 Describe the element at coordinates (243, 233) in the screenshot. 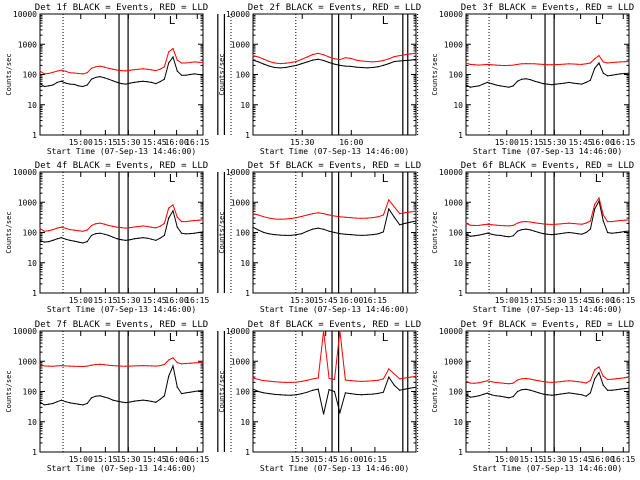

I see `y-tick-label: 100` at that location.